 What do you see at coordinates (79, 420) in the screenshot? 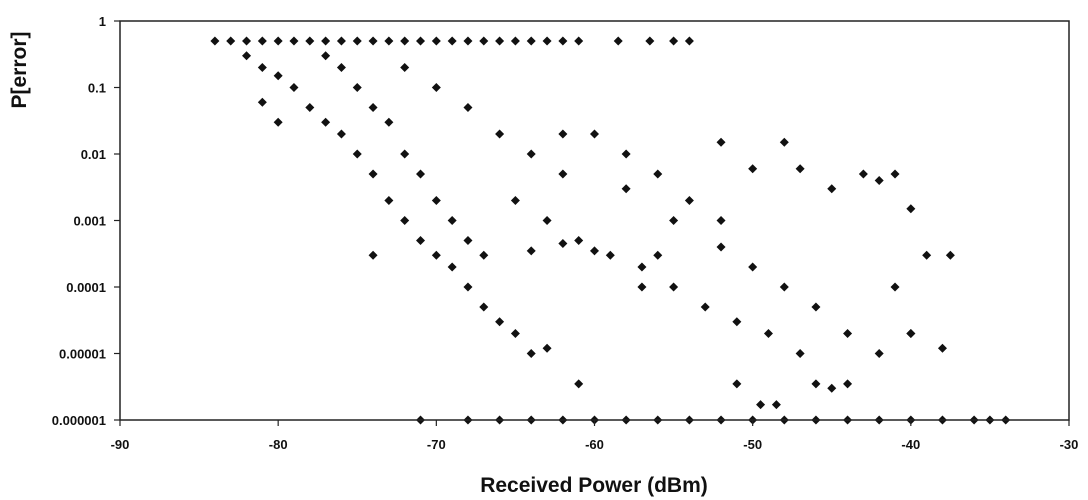
I see `y-tick-label: 0.000001` at bounding box center [79, 420].